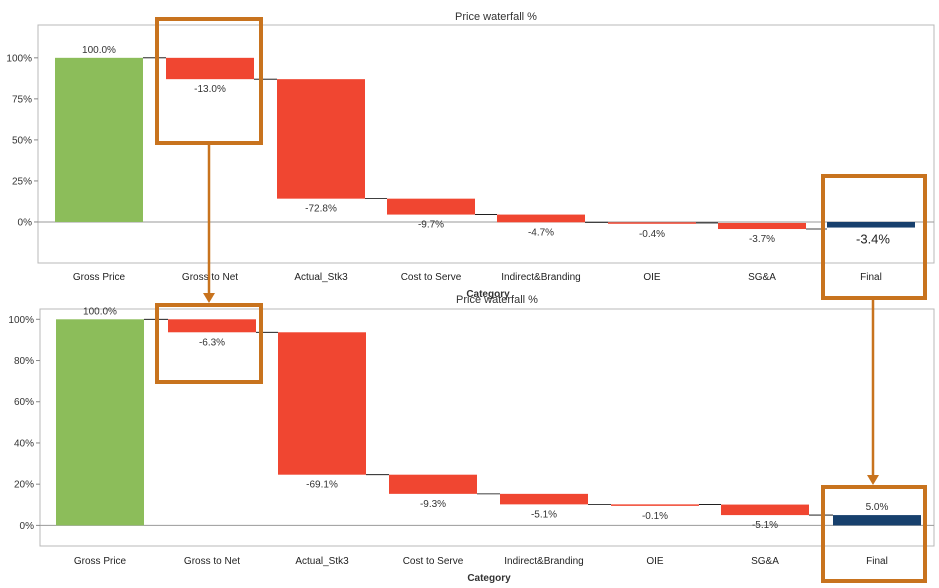 The image size is (939, 588). I want to click on data-label: -9.3%, so click(433, 504).